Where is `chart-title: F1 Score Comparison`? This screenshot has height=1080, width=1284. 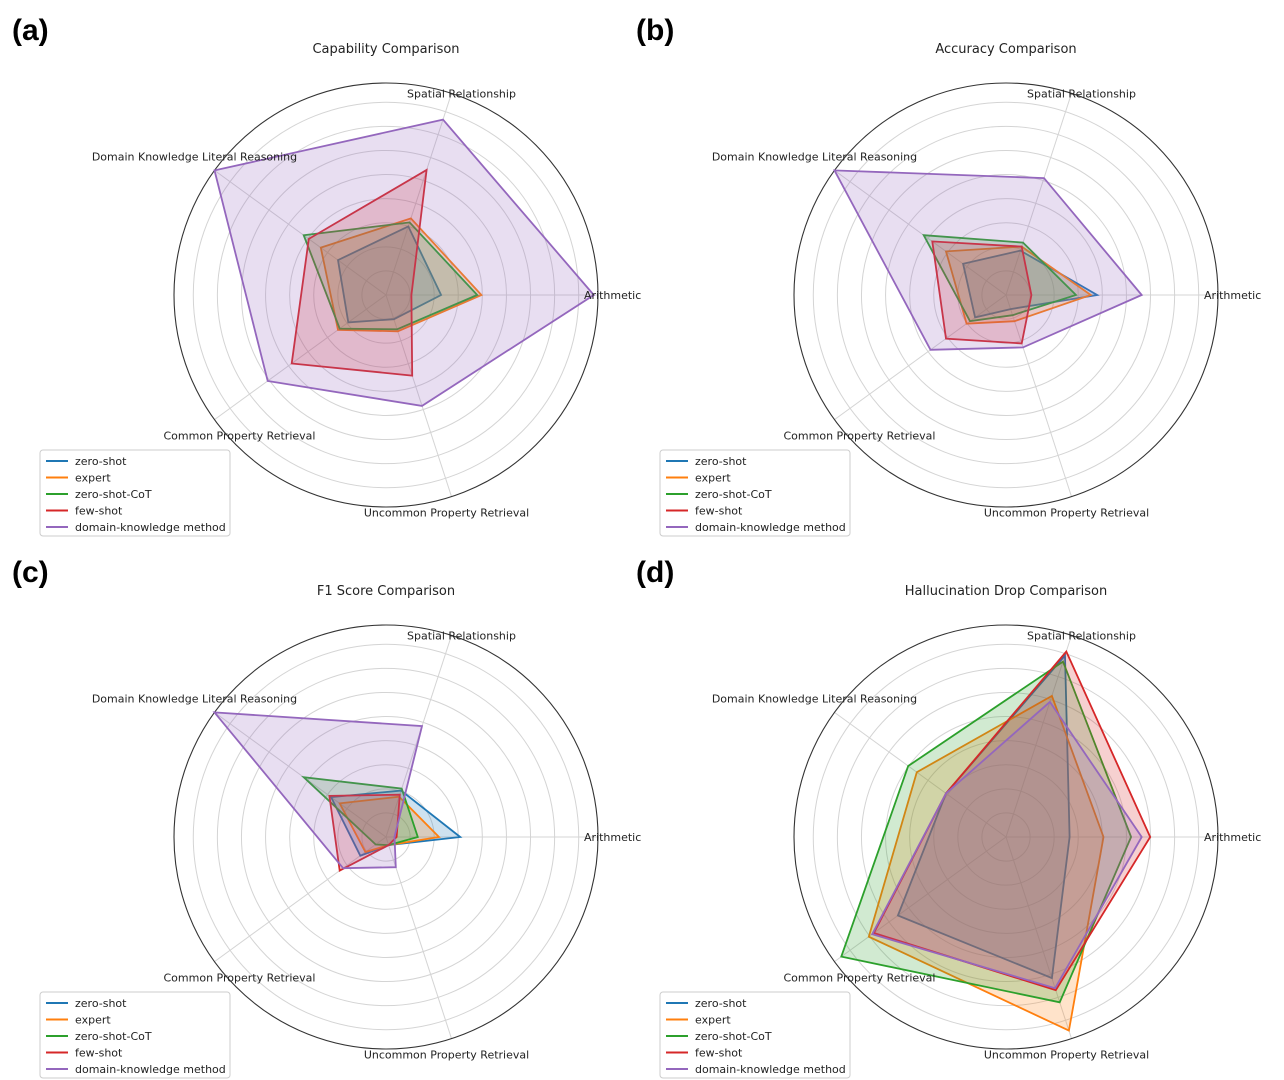
chart-title: F1 Score Comparison is located at coordinates (386, 591).